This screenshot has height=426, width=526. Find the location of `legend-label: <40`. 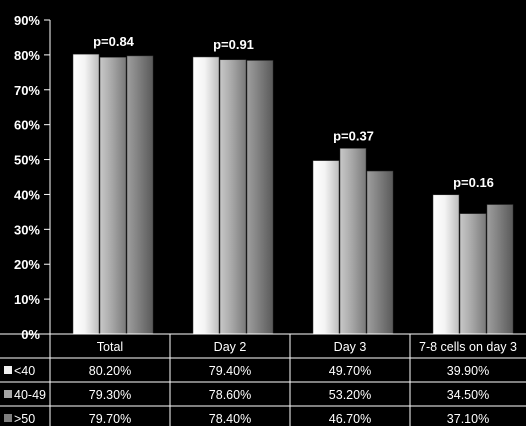

legend-label: <40 is located at coordinates (24, 371).